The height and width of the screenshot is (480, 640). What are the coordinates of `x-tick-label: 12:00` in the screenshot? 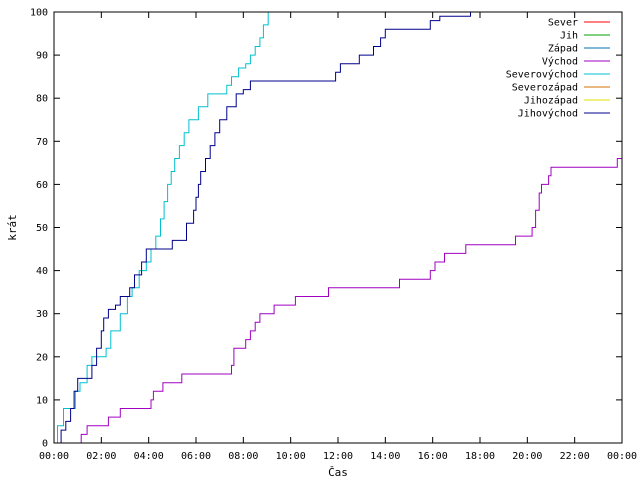 It's located at (338, 456).